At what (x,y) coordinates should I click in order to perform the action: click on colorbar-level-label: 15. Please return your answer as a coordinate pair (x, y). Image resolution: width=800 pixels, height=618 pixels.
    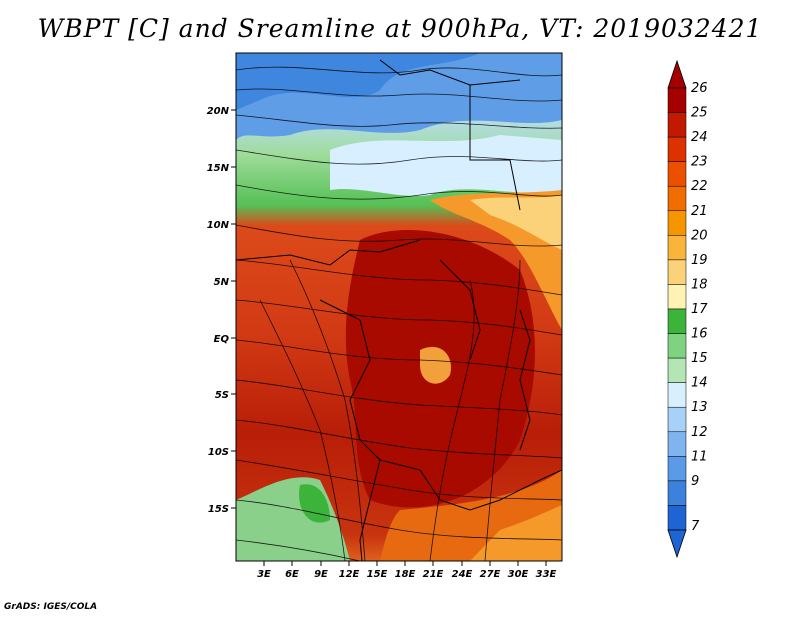
    Looking at the image, I should click on (699, 358).